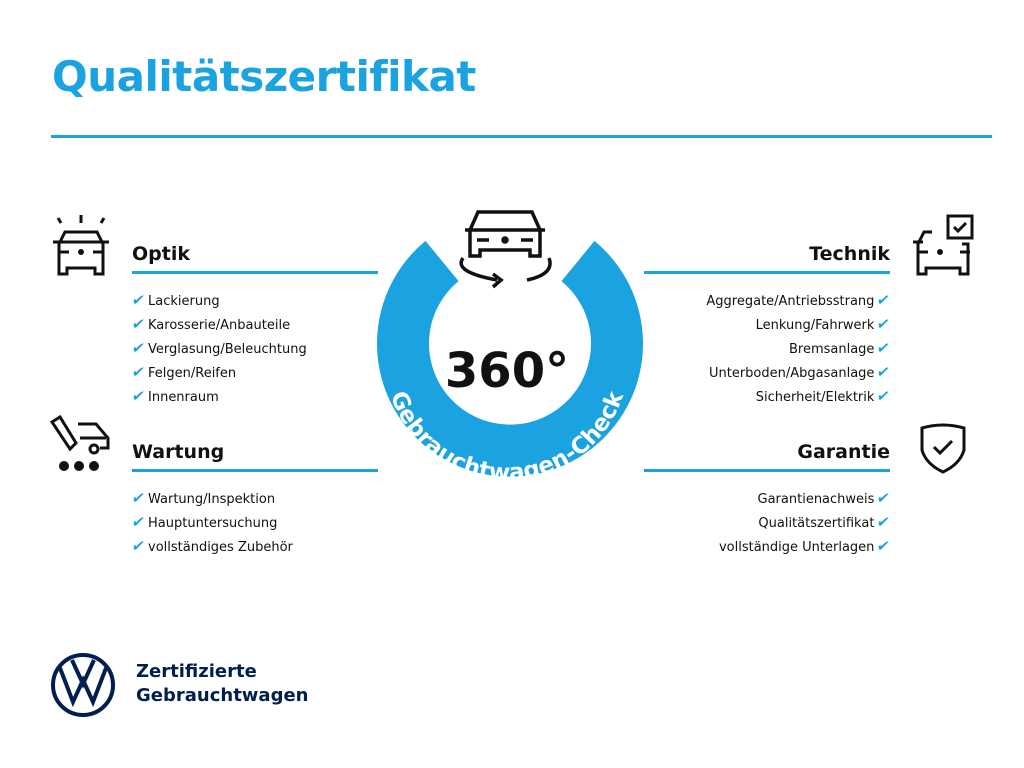 Image resolution: width=1024 pixels, height=768 pixels. I want to click on car-check-icon, so click(943, 245).